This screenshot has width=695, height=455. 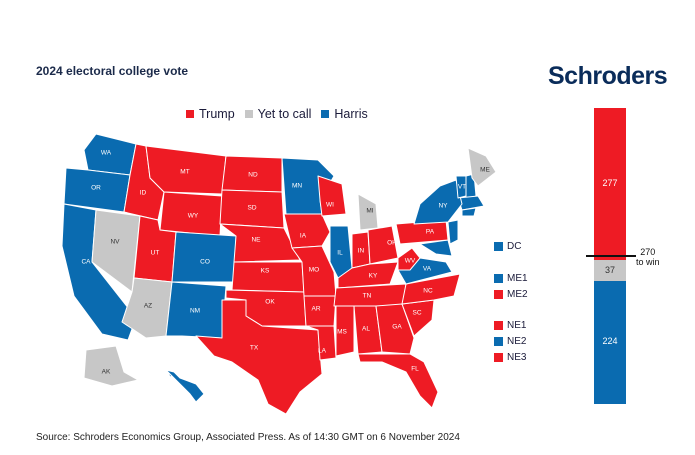 I want to click on district-ne3: NE3, so click(x=510, y=357).